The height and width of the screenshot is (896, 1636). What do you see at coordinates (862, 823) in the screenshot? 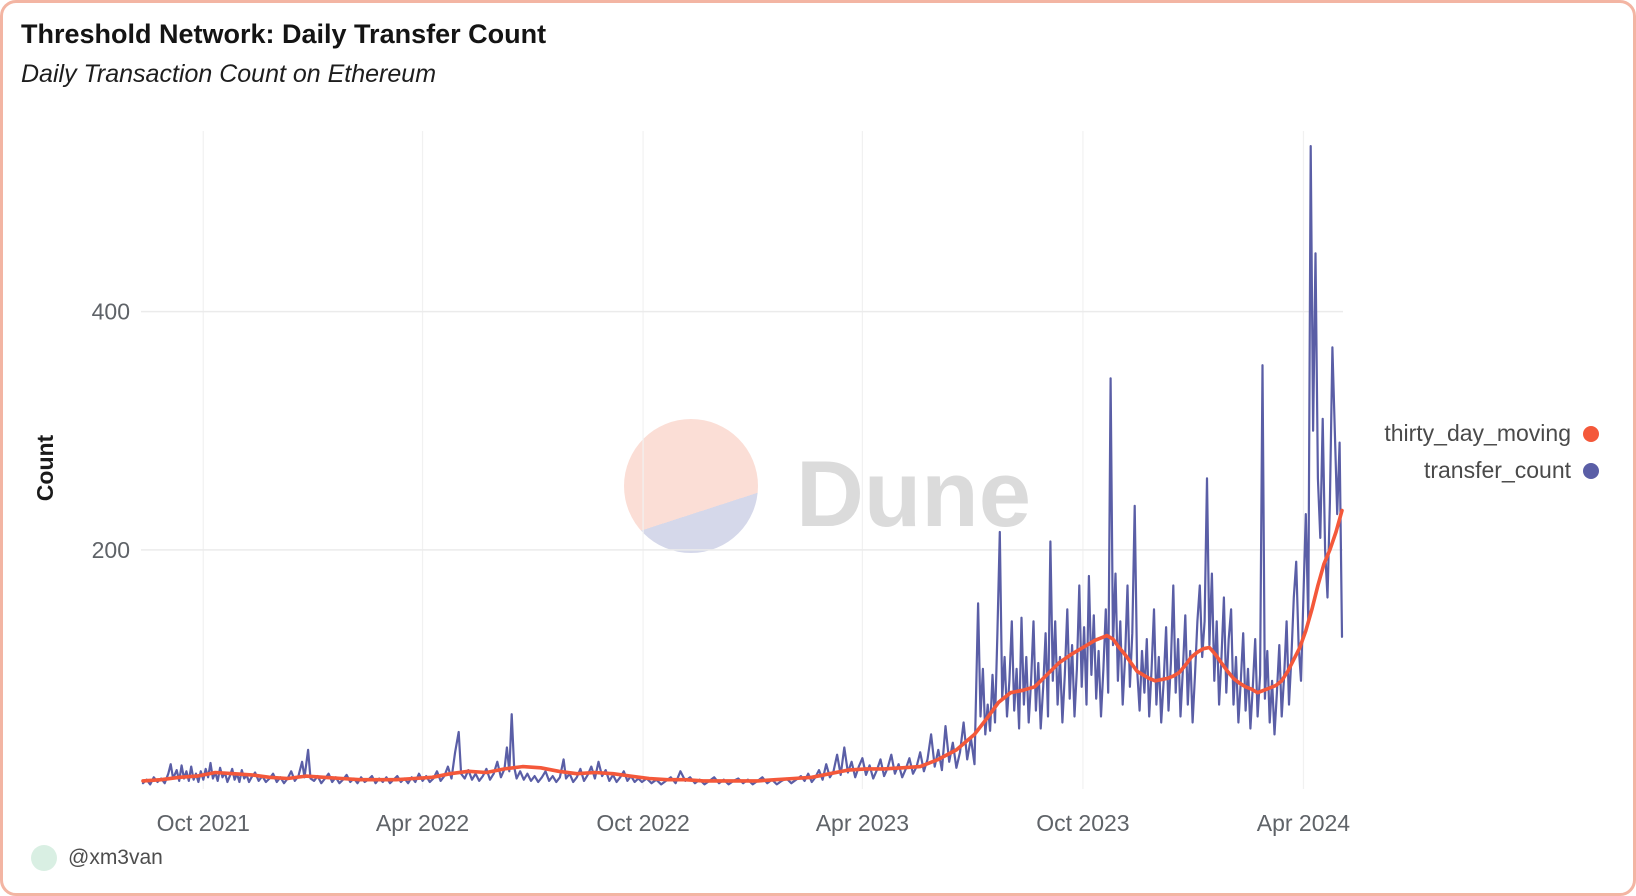
I see `x-tick-label: Apr 2023` at bounding box center [862, 823].